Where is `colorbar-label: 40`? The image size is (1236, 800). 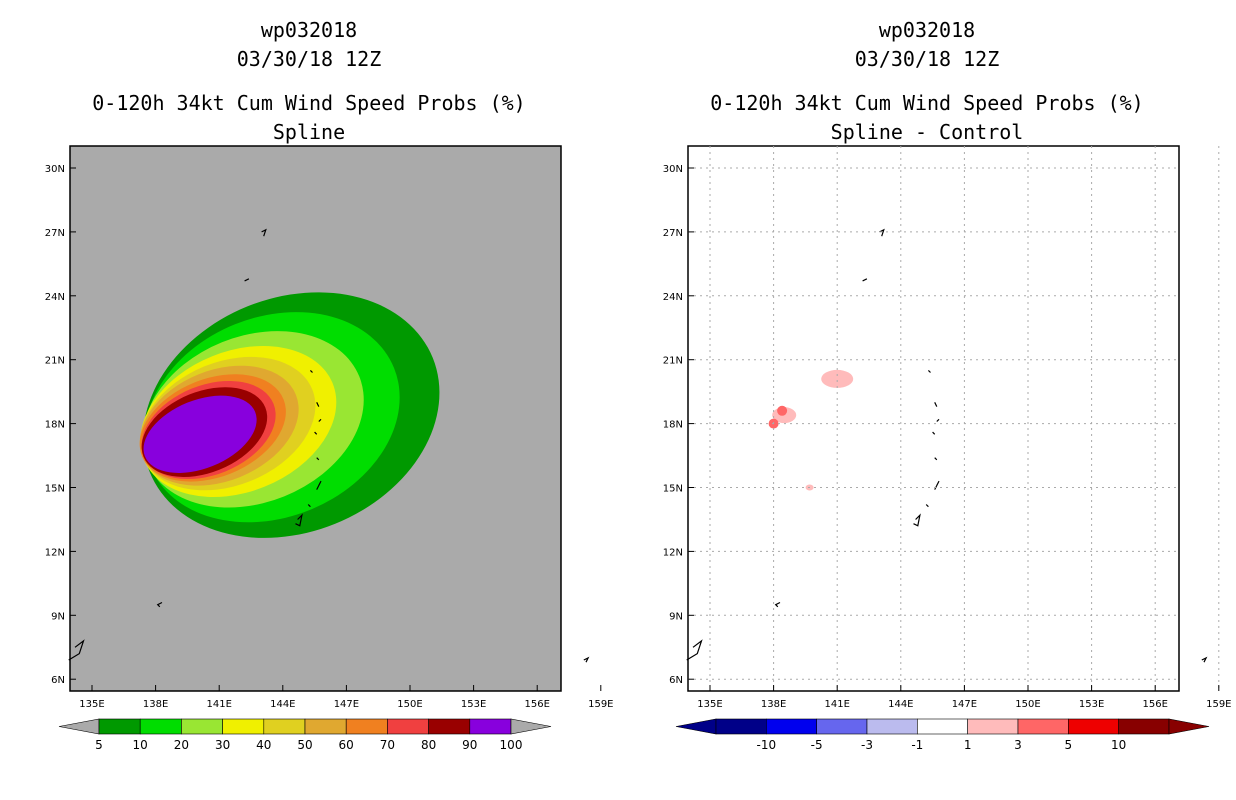 colorbar-label: 40 is located at coordinates (263, 745).